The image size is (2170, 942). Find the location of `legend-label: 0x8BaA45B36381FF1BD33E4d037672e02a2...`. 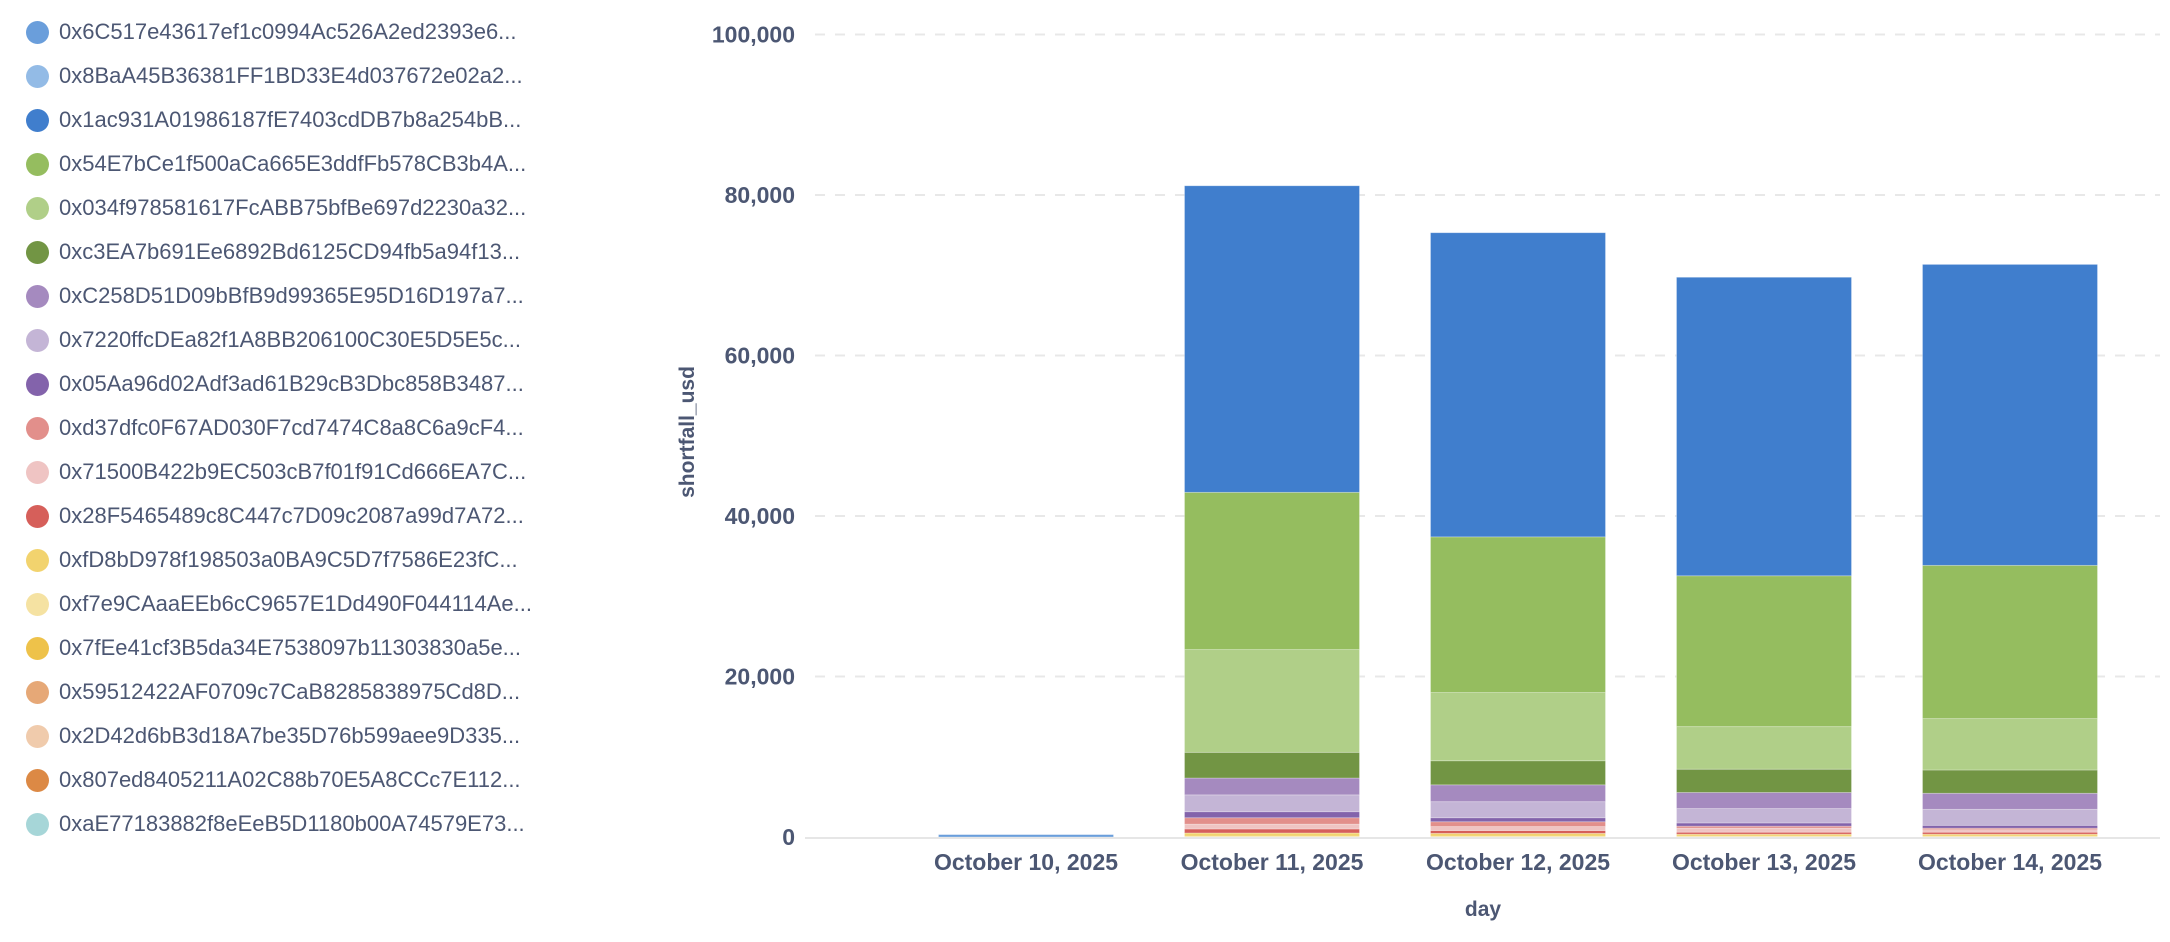

legend-label: 0x8BaA45B36381FF1BD33E4d037672e02a2... is located at coordinates (291, 75).